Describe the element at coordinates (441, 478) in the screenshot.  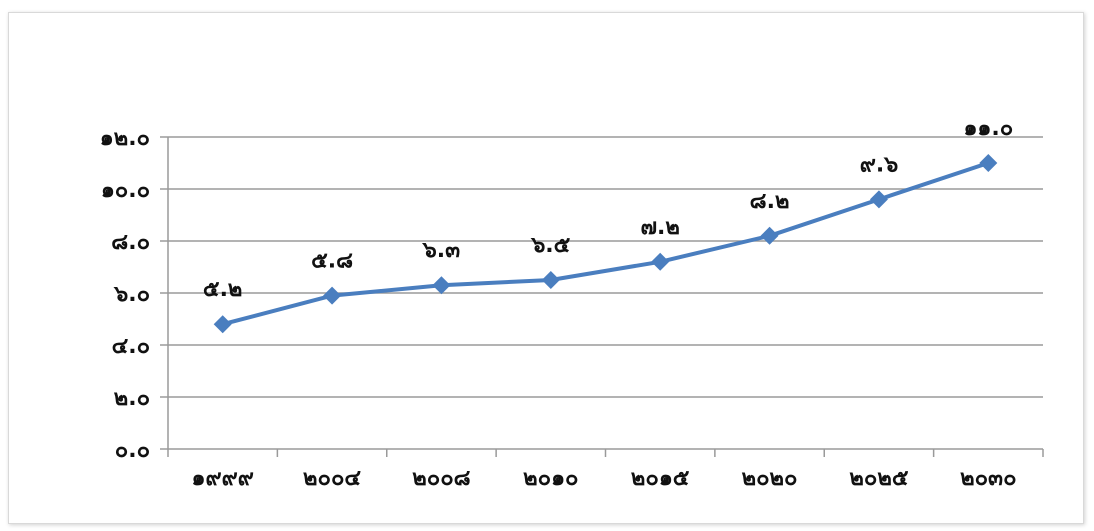
I see `x-tick-label: ๒๐๐๘` at that location.